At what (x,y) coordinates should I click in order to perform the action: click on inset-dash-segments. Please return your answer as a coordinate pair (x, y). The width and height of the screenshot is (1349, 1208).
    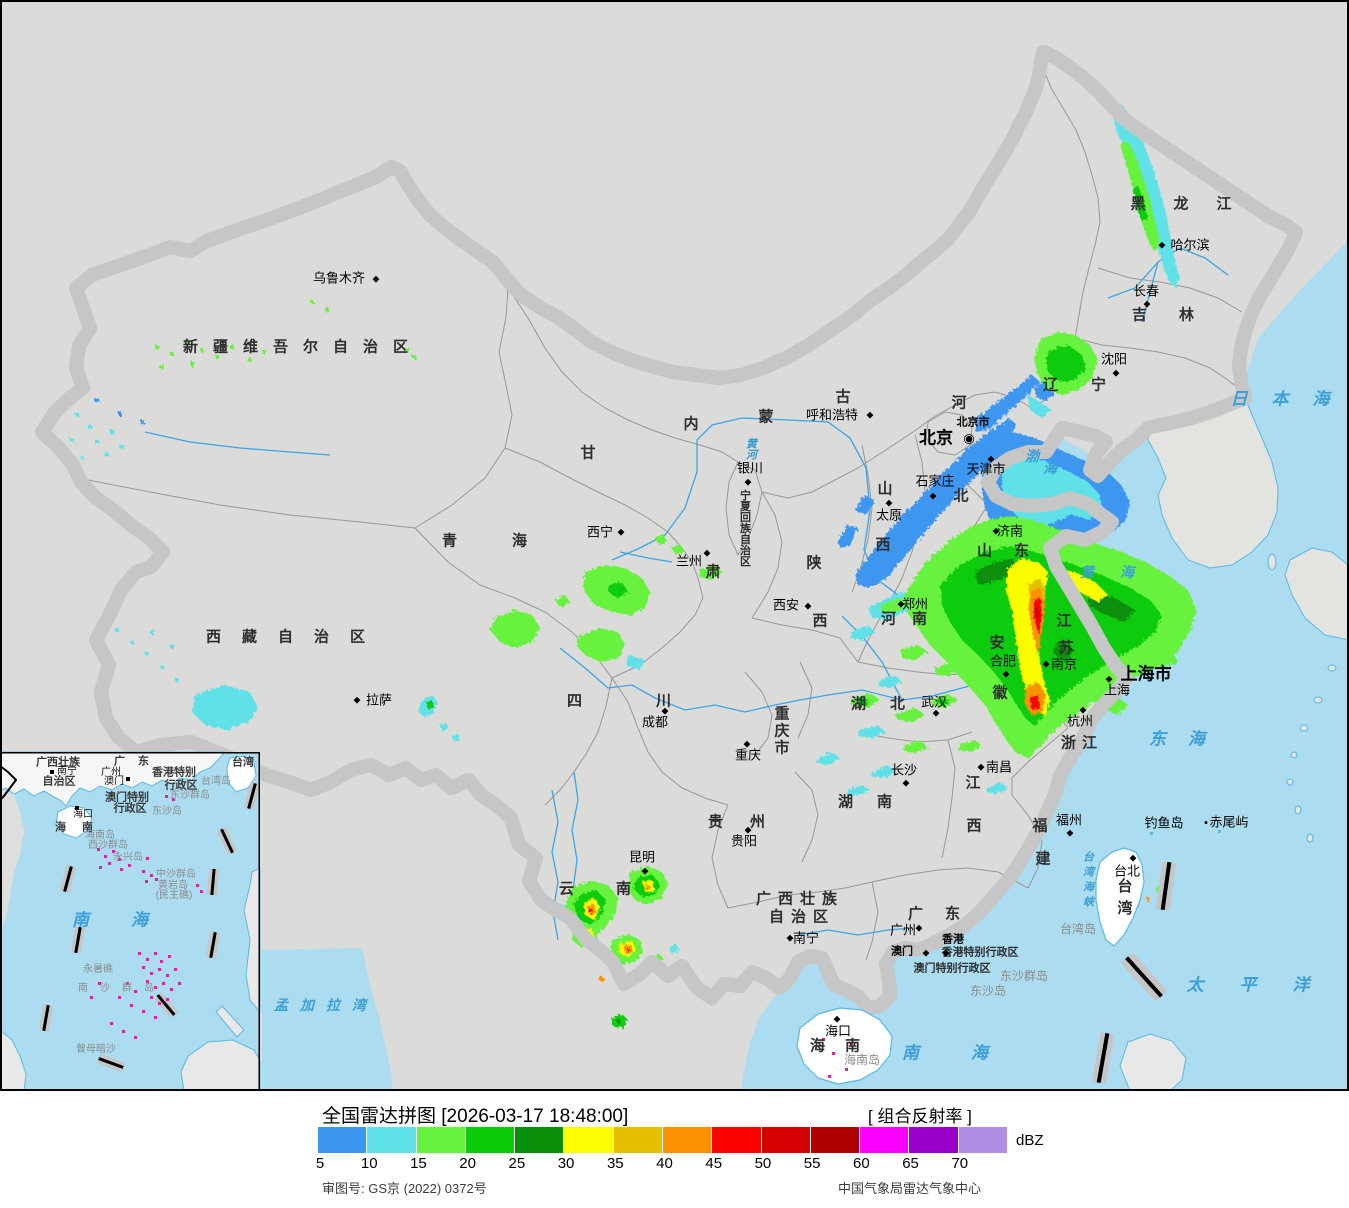
    Looking at the image, I should click on (149, 927).